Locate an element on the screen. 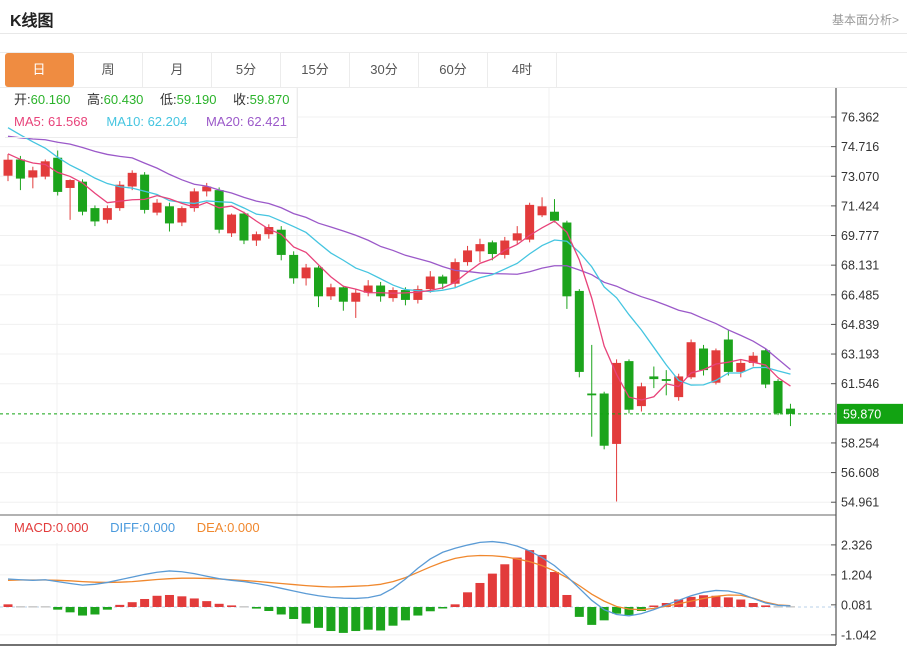  tab-4hour: 4时 is located at coordinates (522, 70).